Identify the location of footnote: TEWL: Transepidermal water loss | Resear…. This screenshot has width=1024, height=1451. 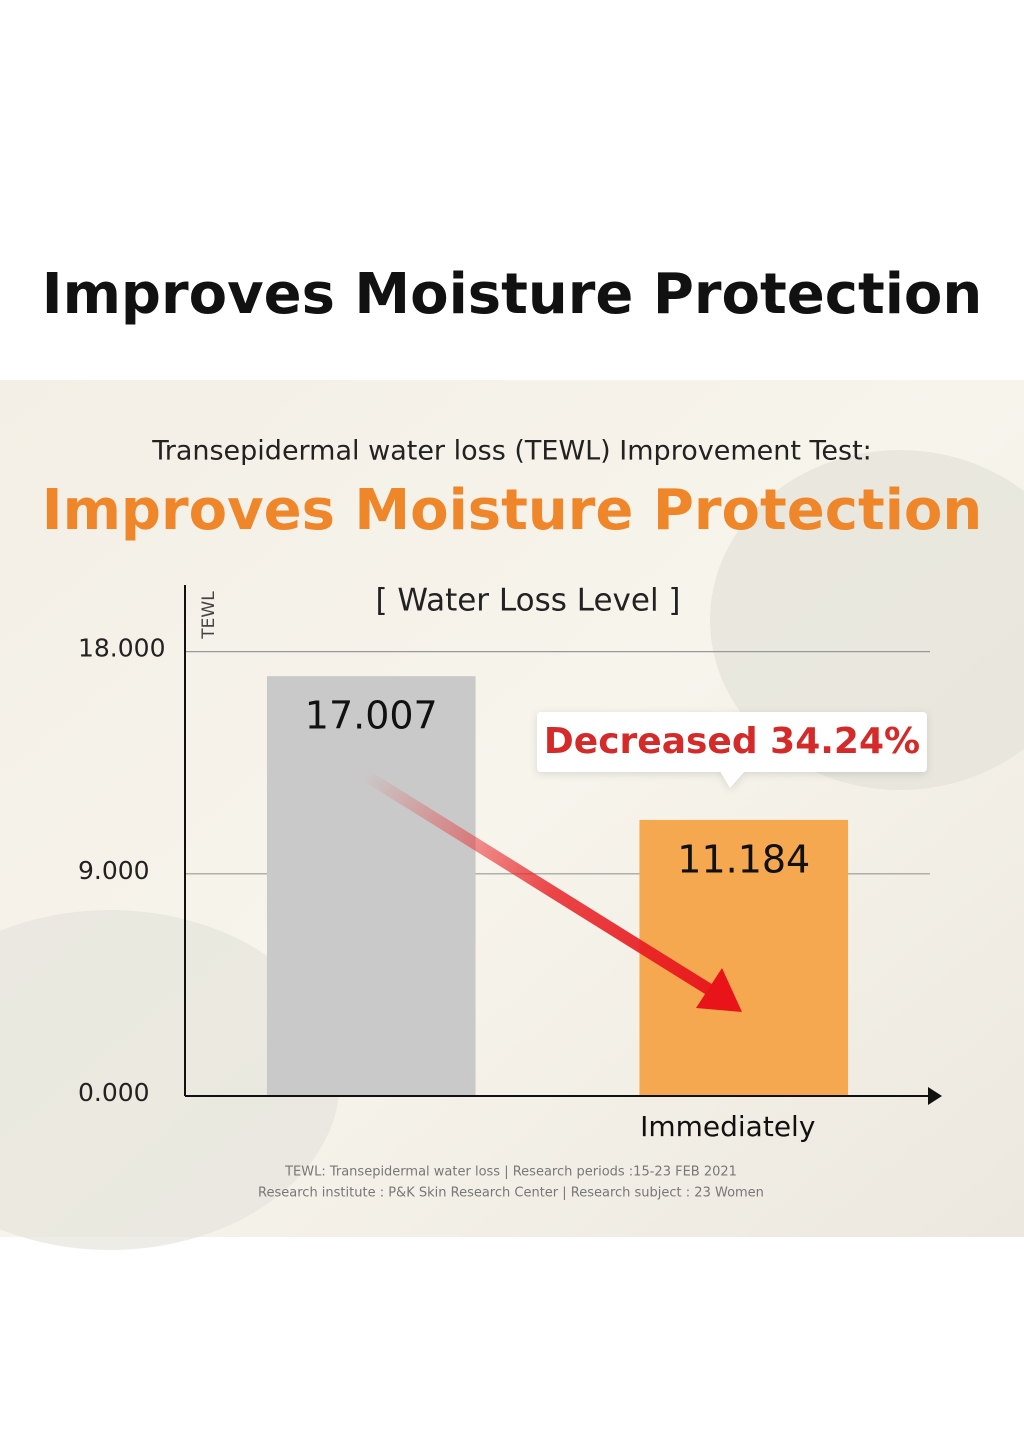
(510, 1172).